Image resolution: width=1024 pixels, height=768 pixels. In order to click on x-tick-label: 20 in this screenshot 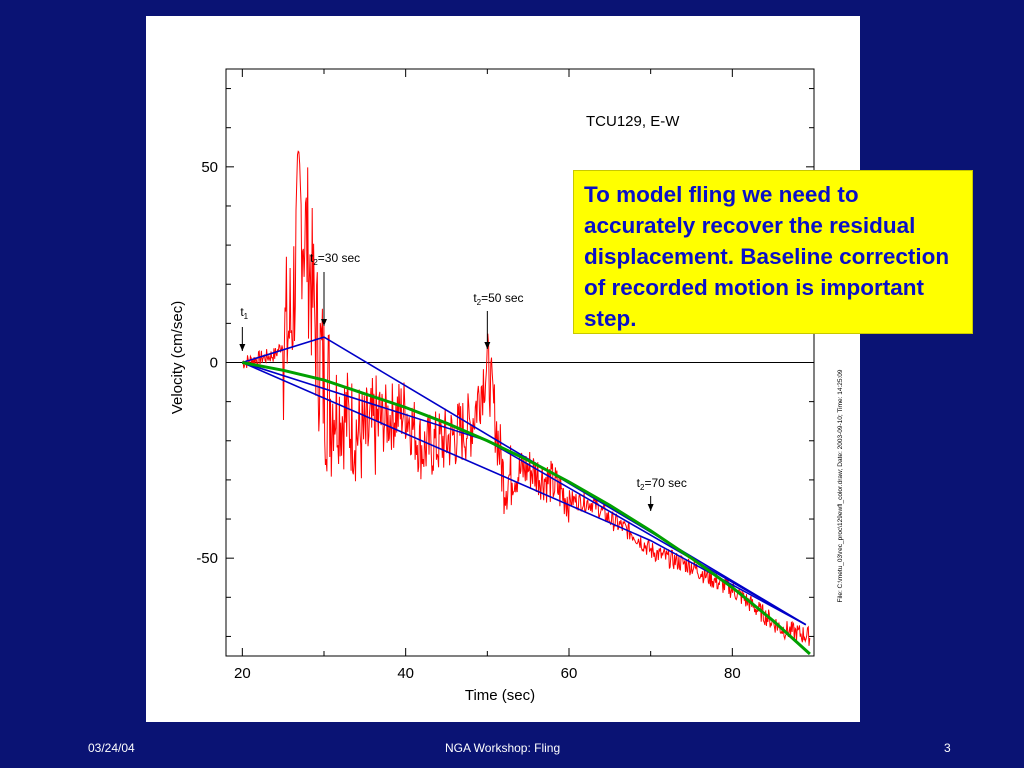, I will do `click(242, 673)`.